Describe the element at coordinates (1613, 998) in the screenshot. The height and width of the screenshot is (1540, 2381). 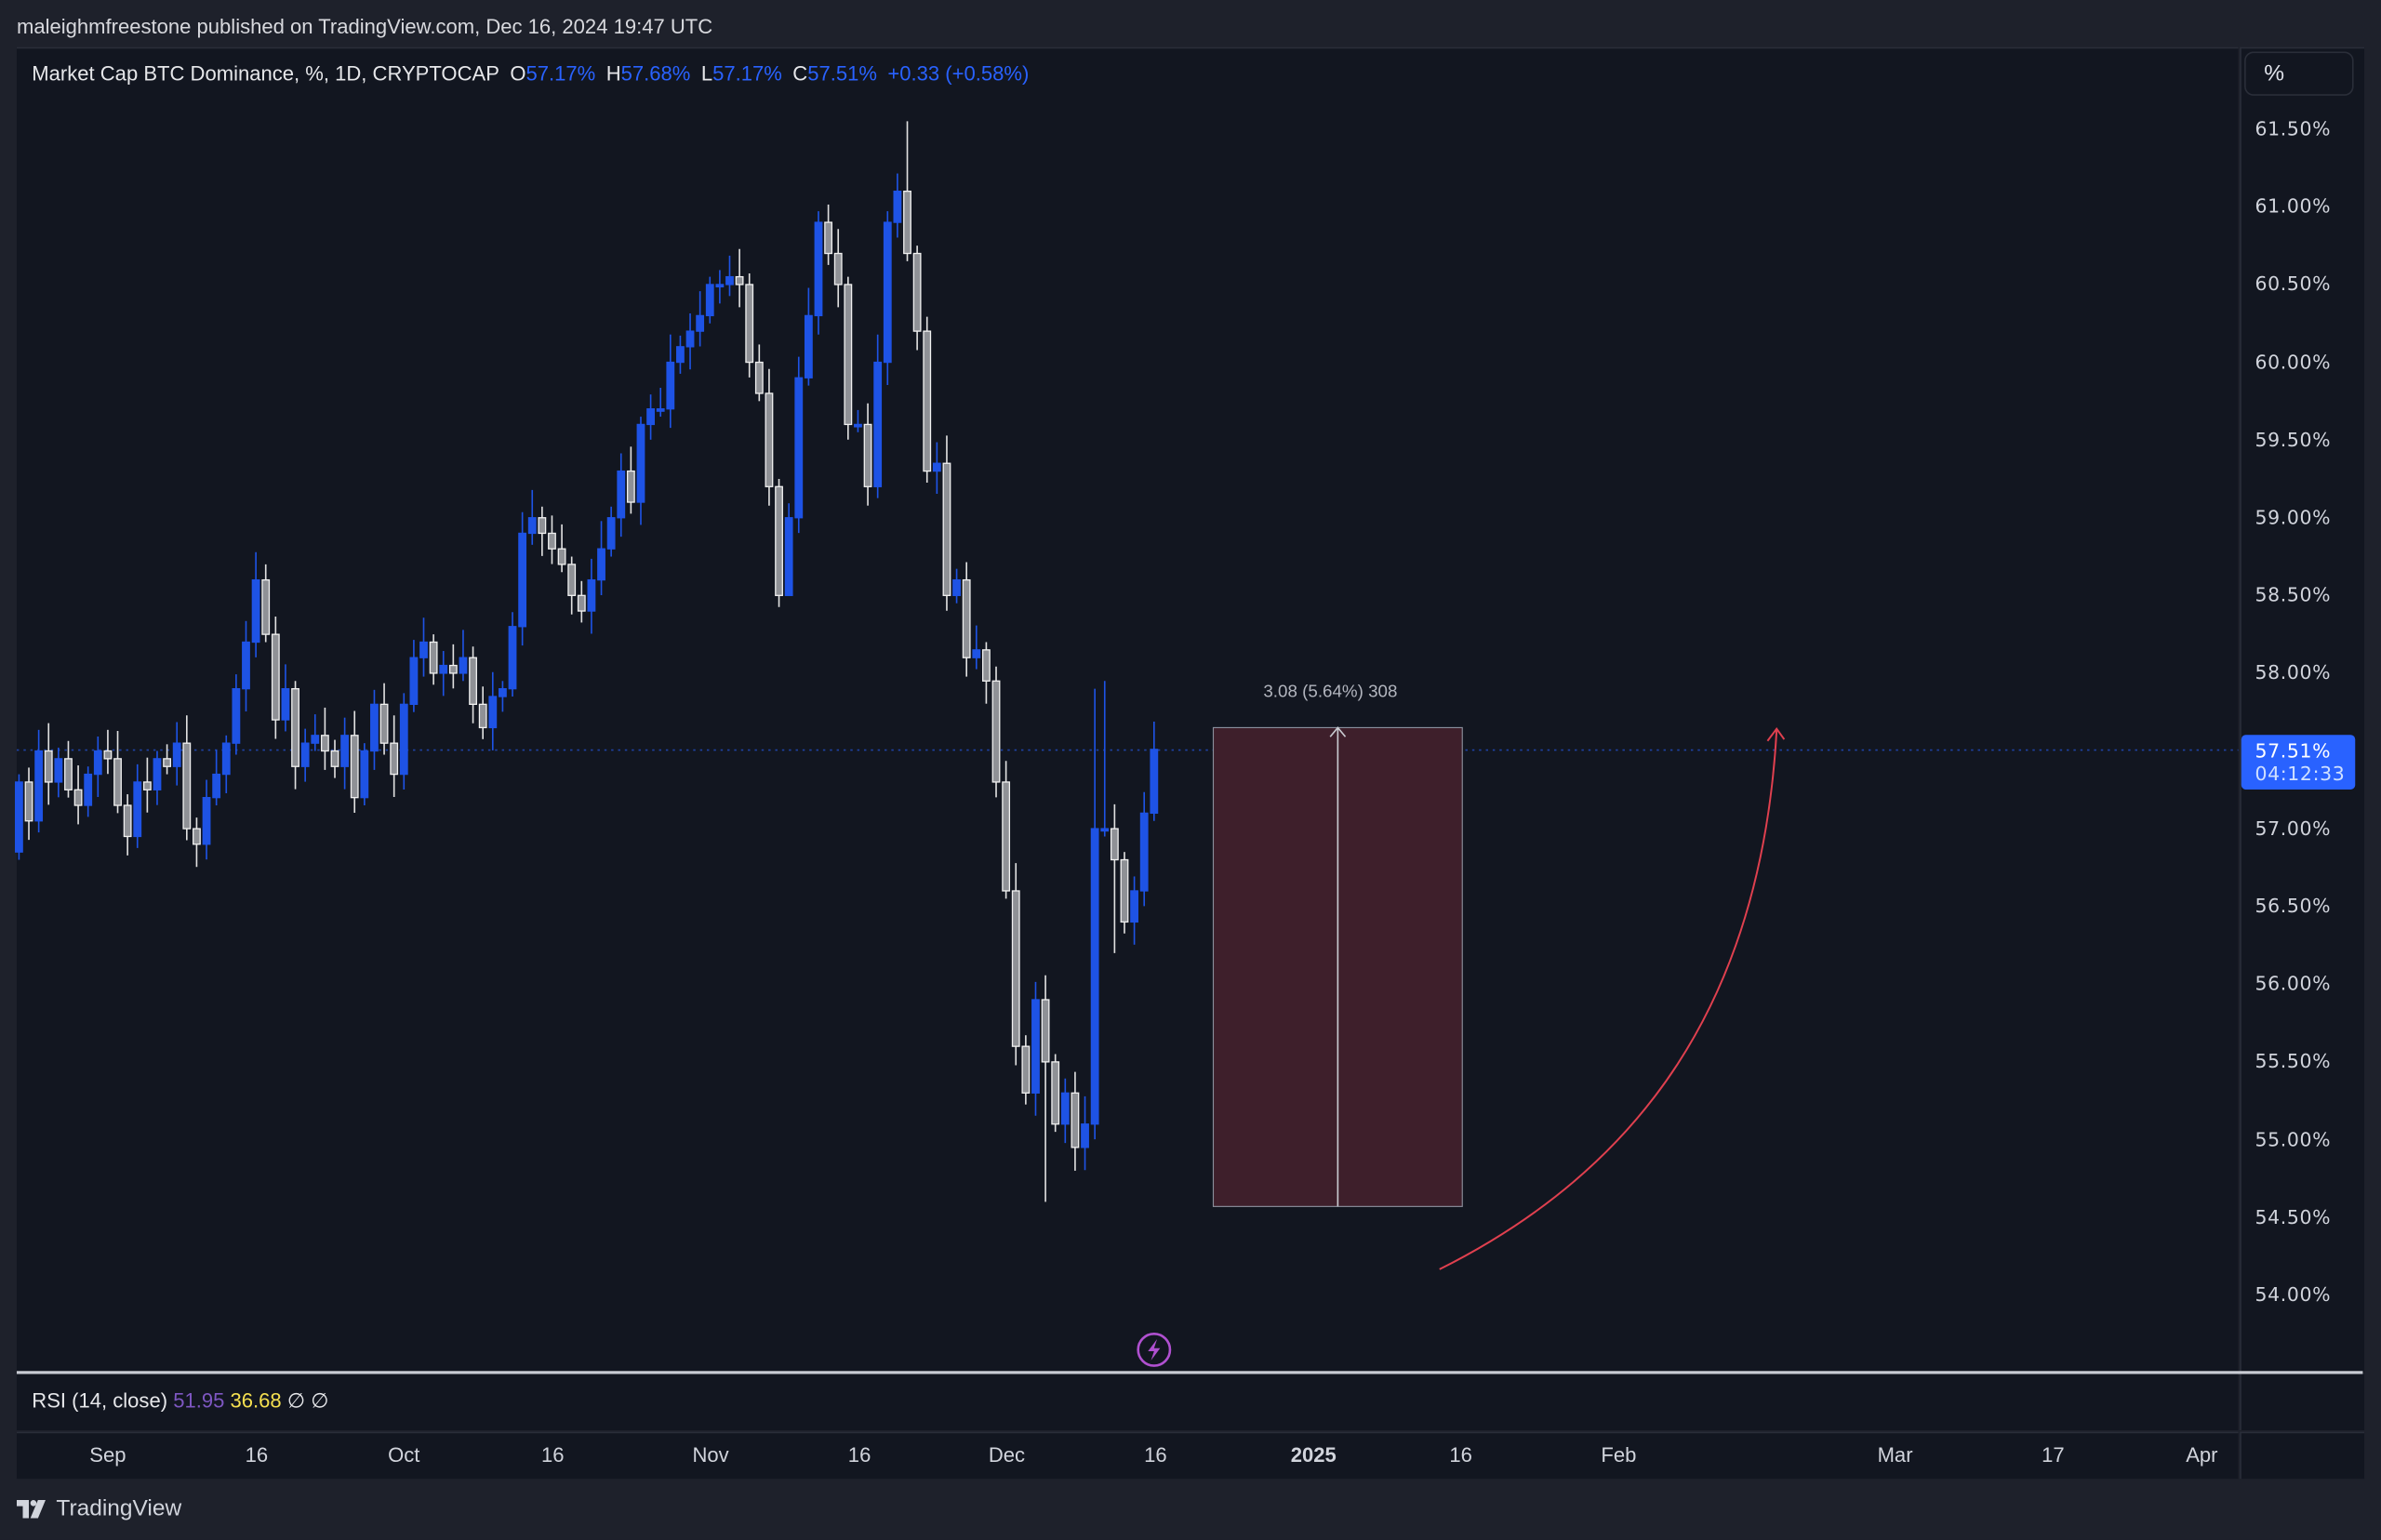
I see `curved-arrow-drawing` at that location.